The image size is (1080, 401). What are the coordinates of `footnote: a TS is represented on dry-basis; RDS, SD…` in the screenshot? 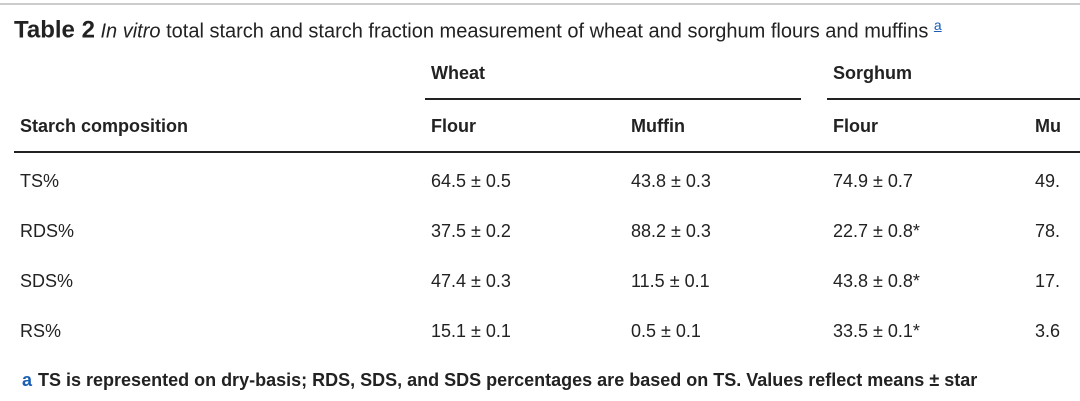 It's located at (499, 380).